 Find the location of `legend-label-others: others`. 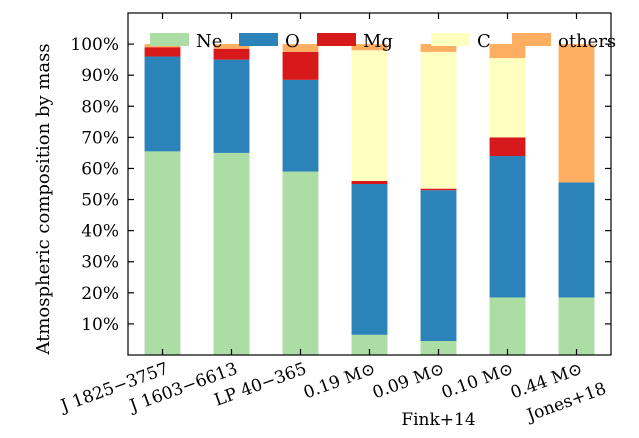

legend-label-others: others is located at coordinates (587, 41).